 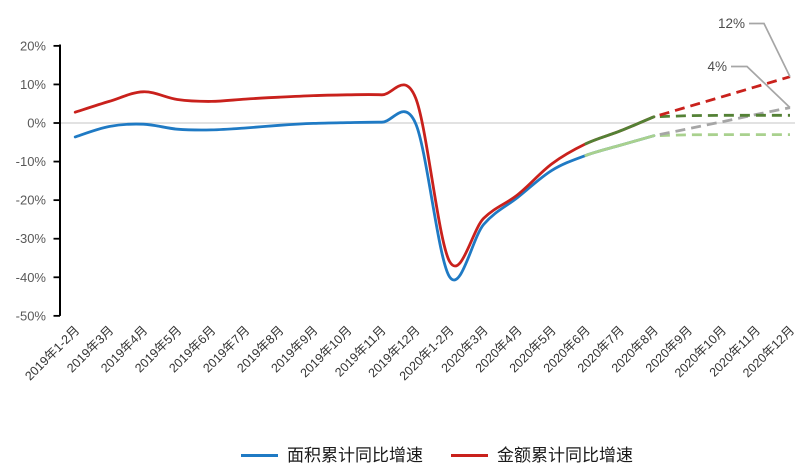 What do you see at coordinates (36, 123) in the screenshot?
I see `y-axis-label: 0%` at bounding box center [36, 123].